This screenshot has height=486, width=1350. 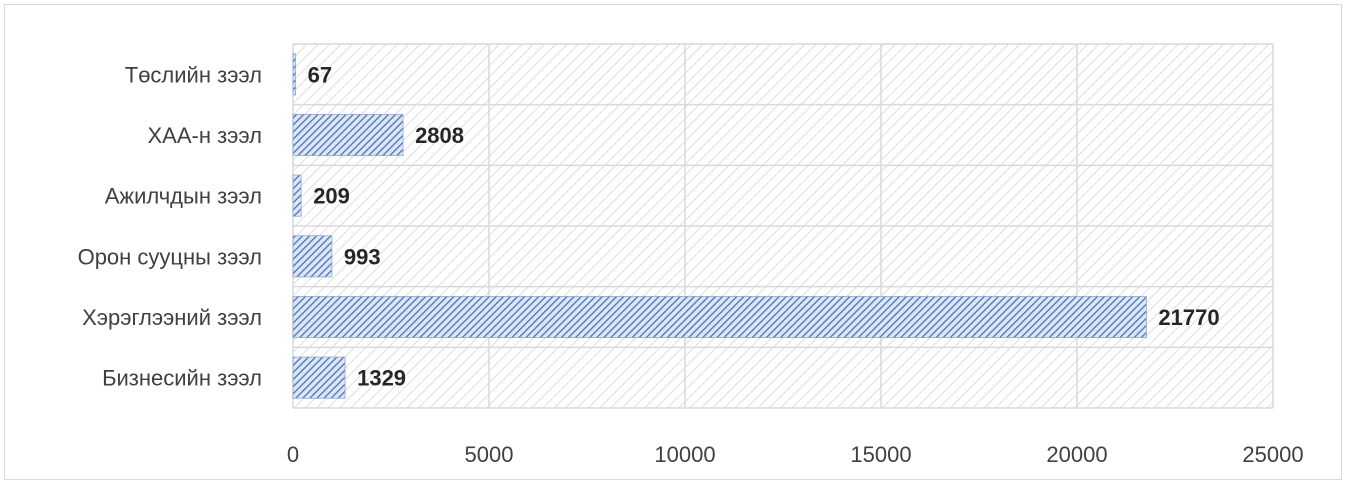 I want to click on x-tick-label: 20000, so click(x=1076, y=454).